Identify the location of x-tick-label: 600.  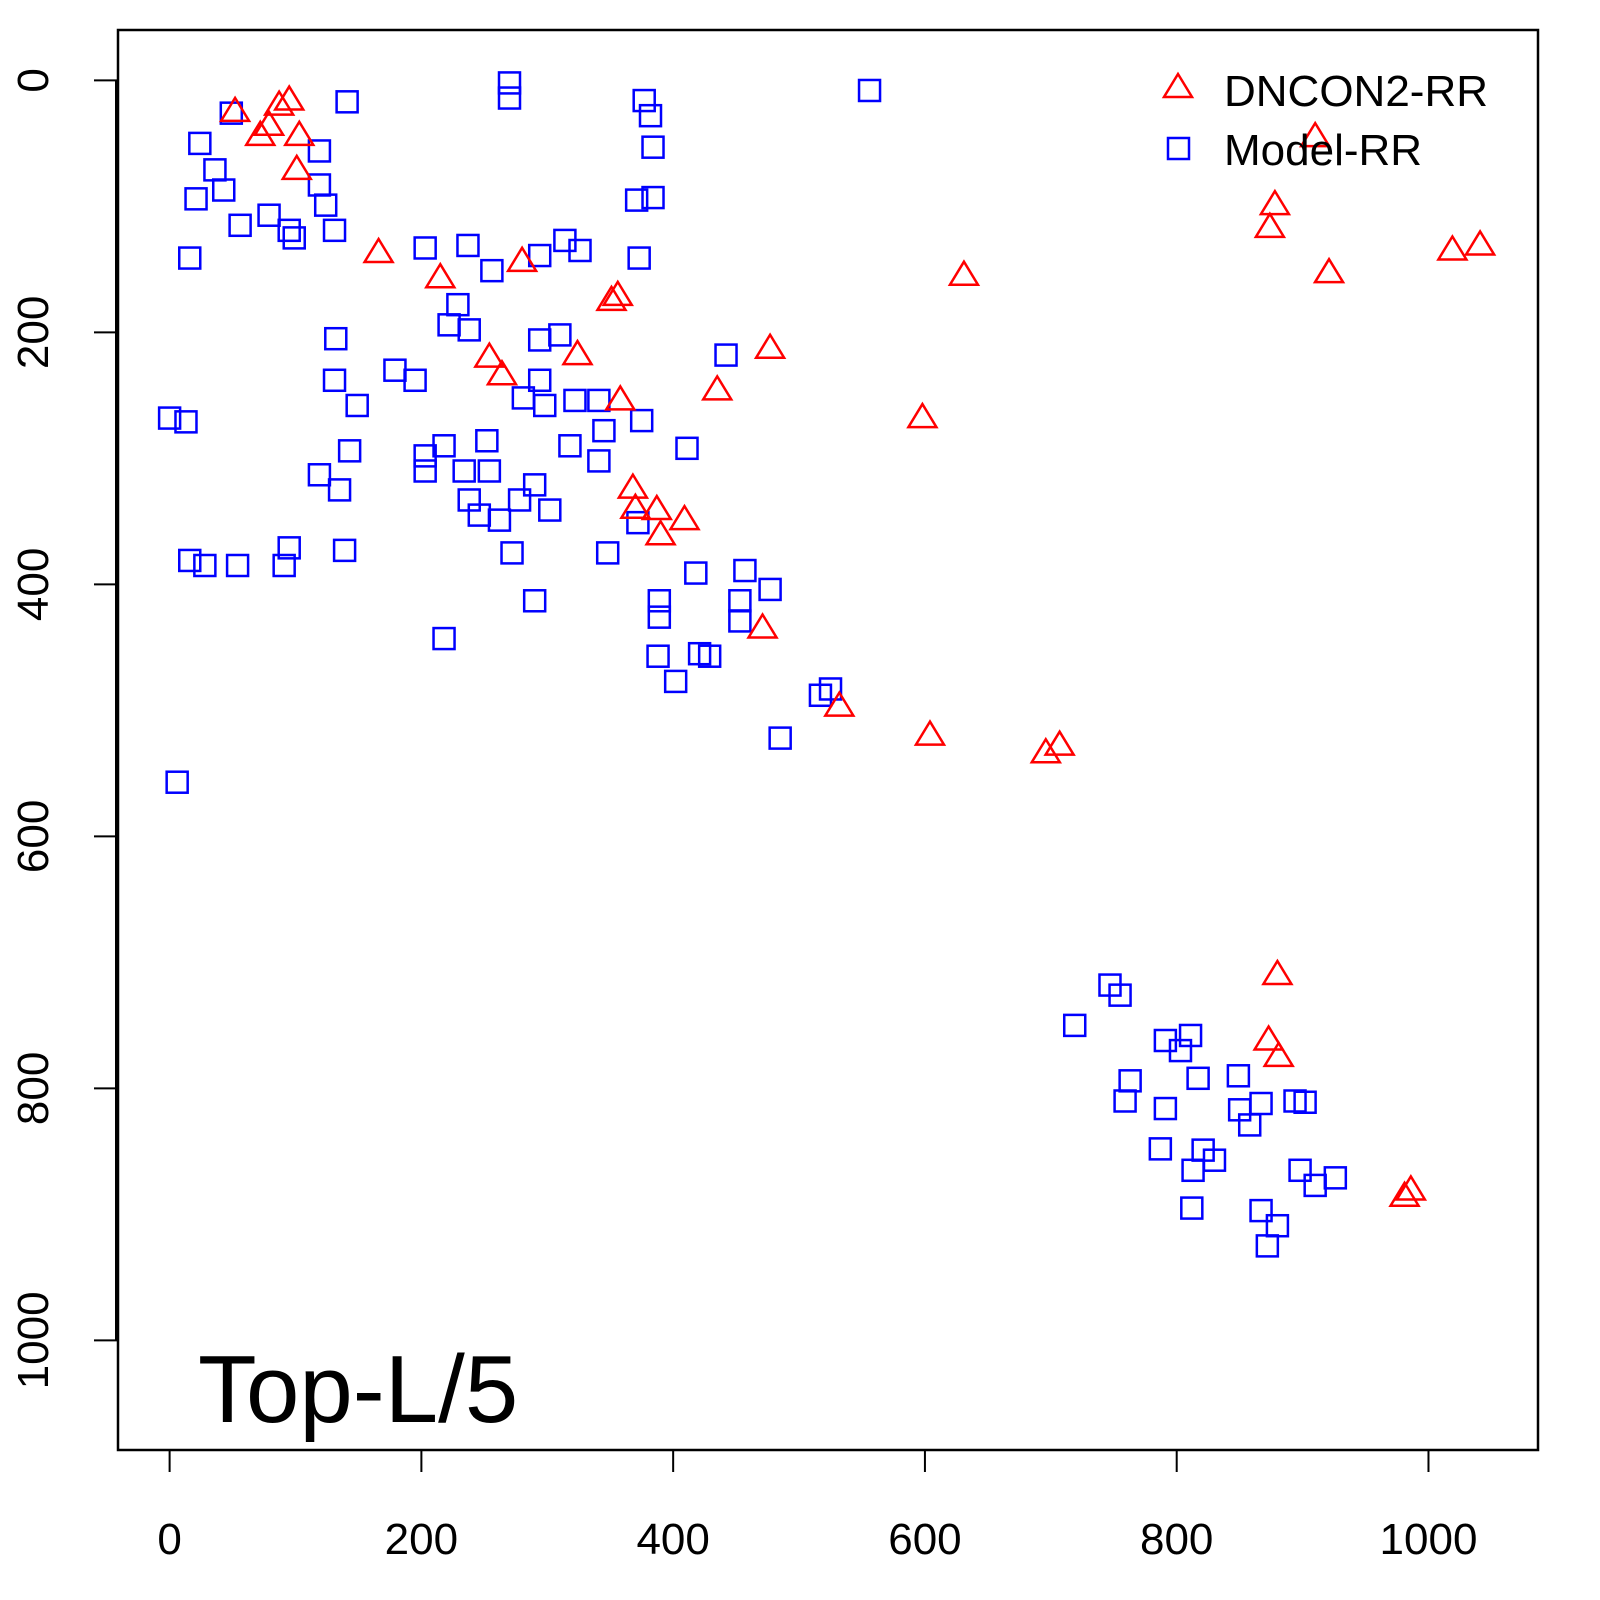
(924, 1539).